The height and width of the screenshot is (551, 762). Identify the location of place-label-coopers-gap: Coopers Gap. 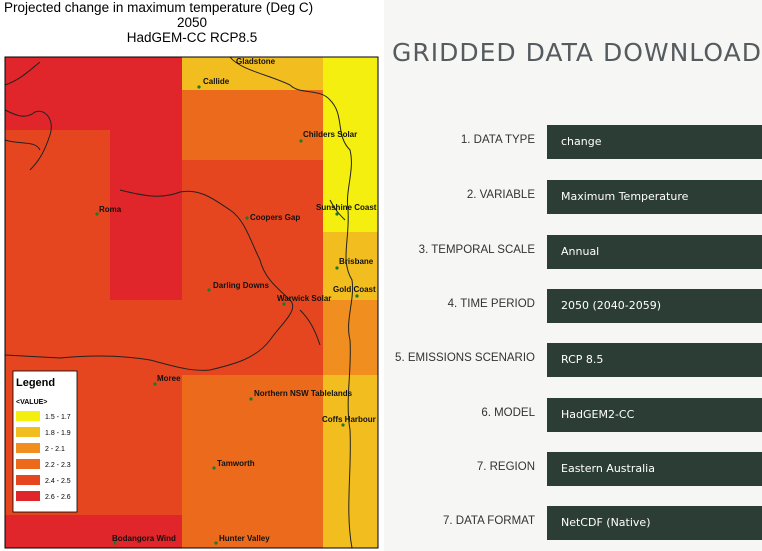
(275, 217).